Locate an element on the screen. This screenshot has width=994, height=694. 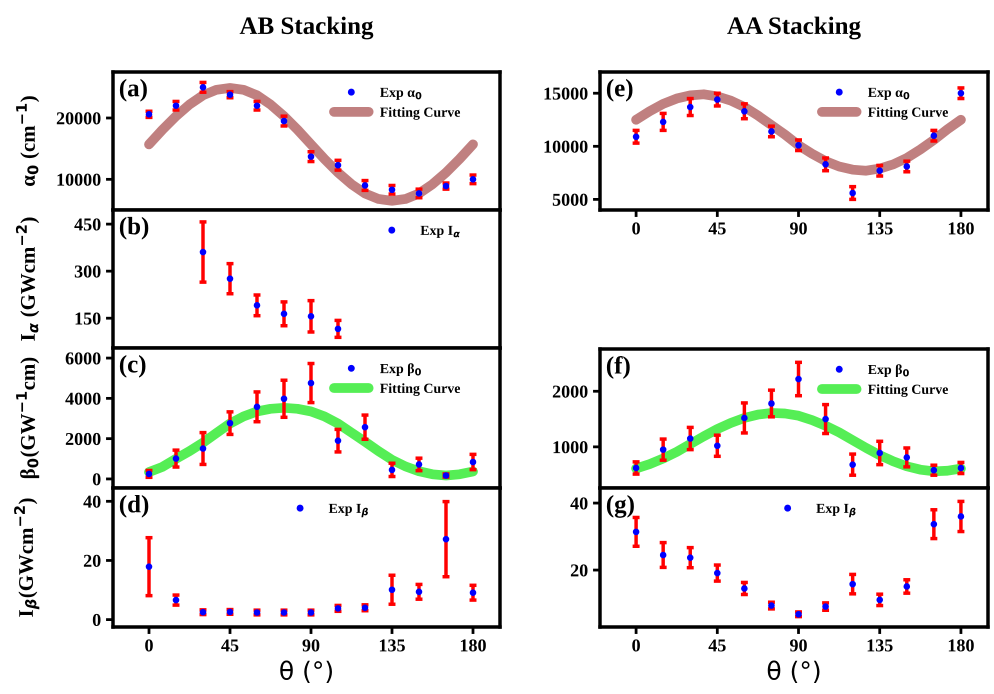
y-tick-label: 6000 is located at coordinates (83, 358).